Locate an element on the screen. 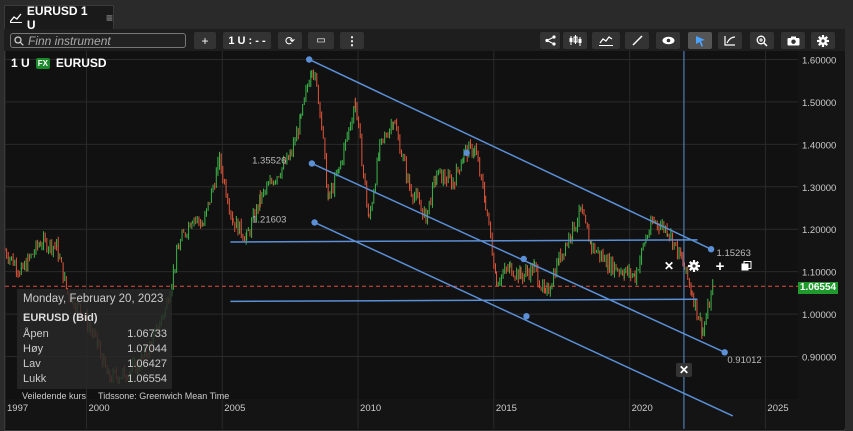 Image resolution: width=853 pixels, height=431 pixels. zoom-button is located at coordinates (762, 40).